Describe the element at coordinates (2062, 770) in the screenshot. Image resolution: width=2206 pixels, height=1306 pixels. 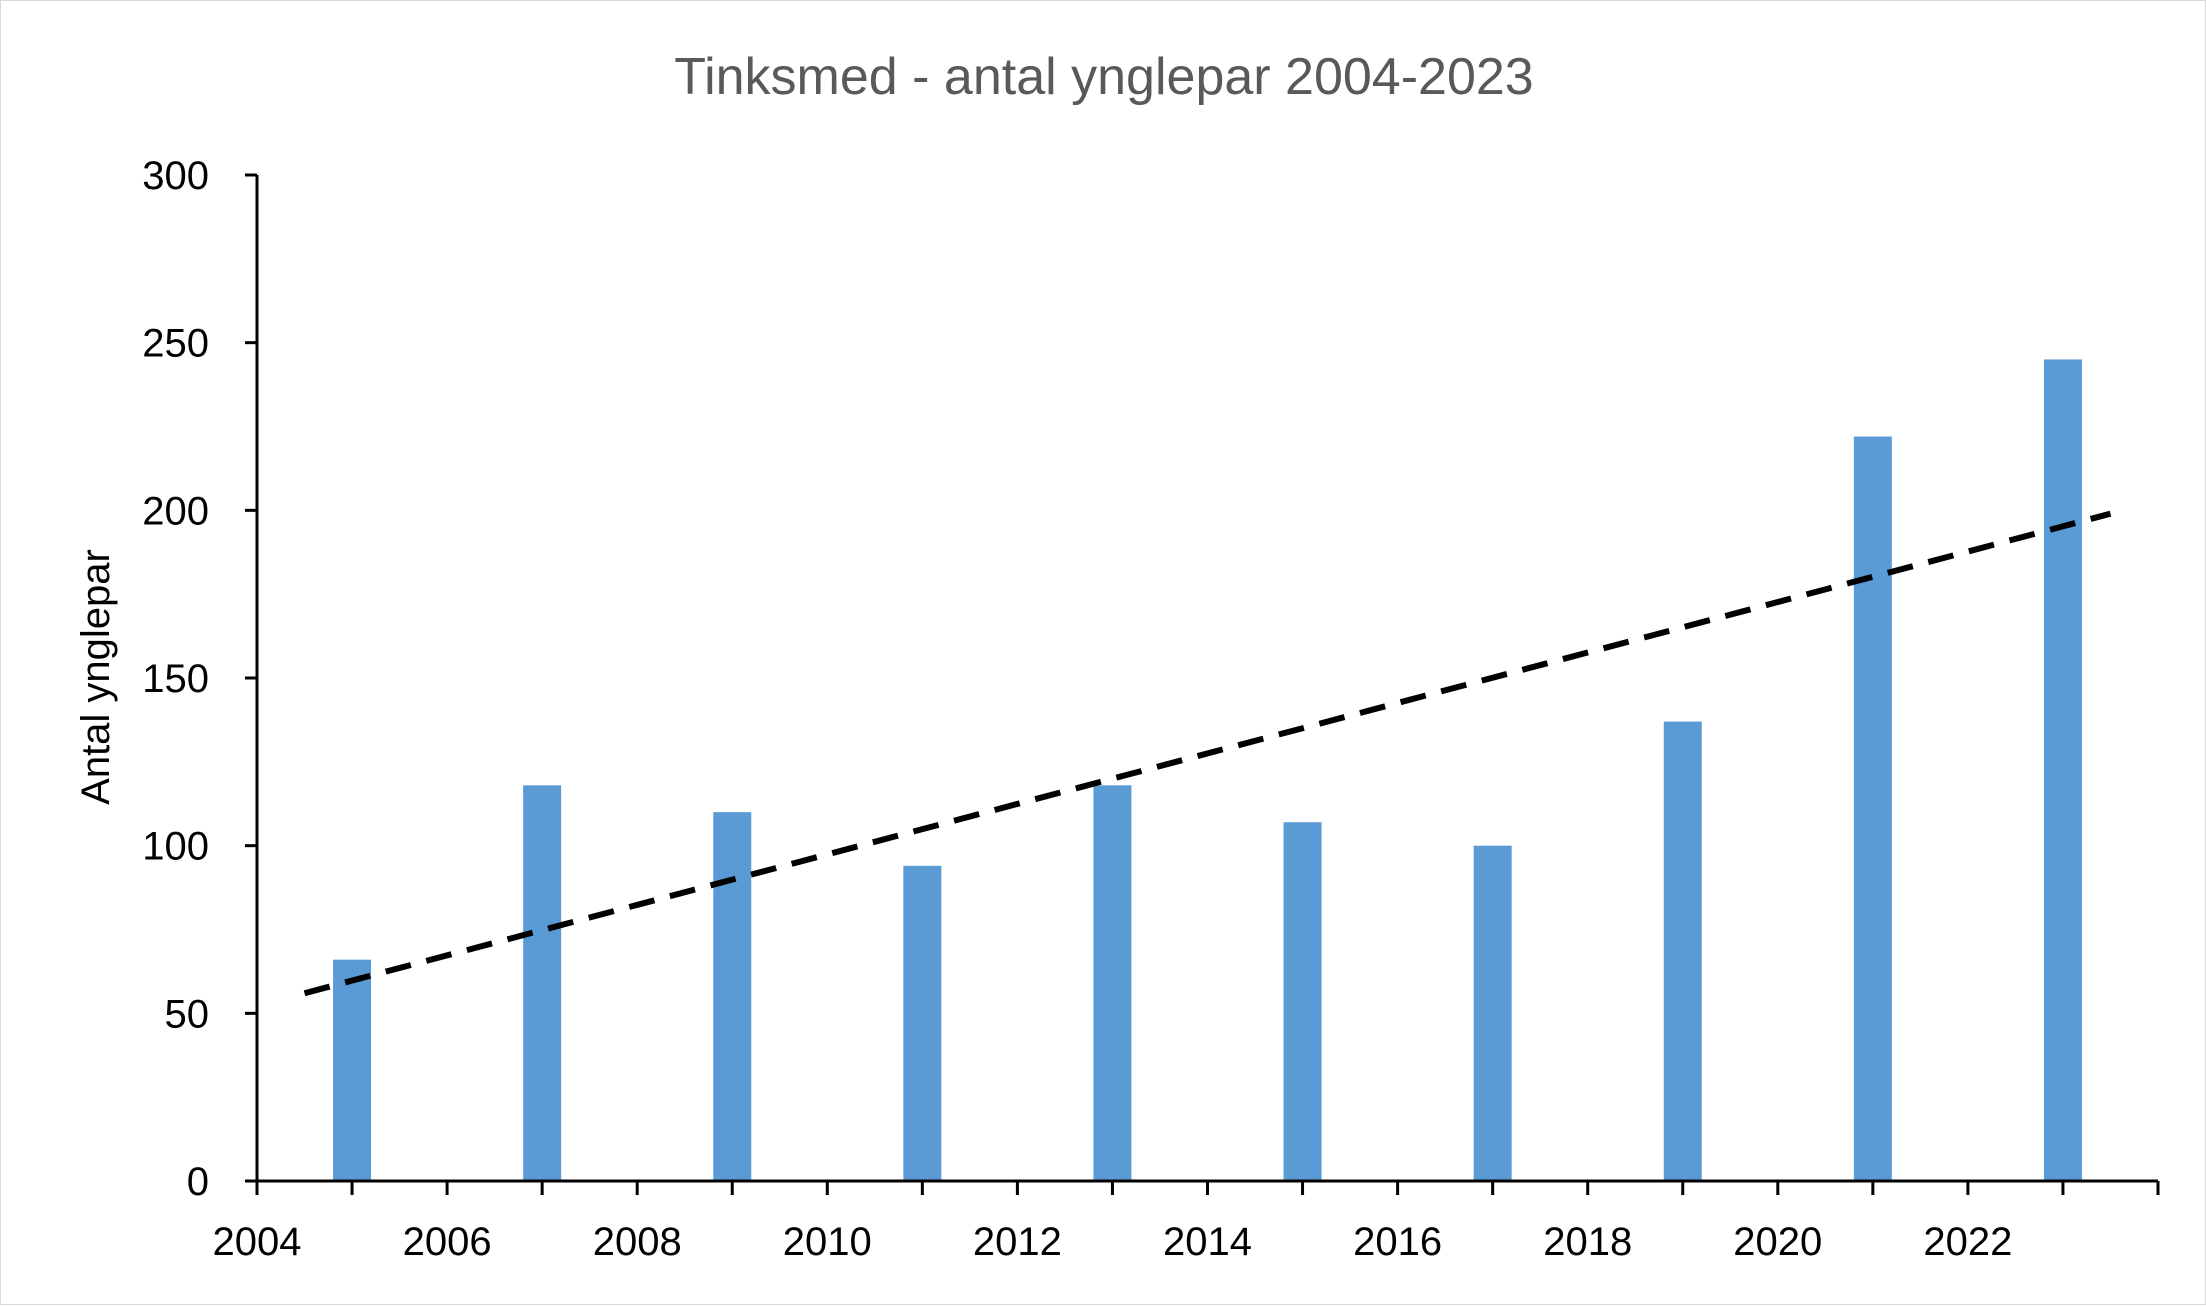
I see `bar-2023` at that location.